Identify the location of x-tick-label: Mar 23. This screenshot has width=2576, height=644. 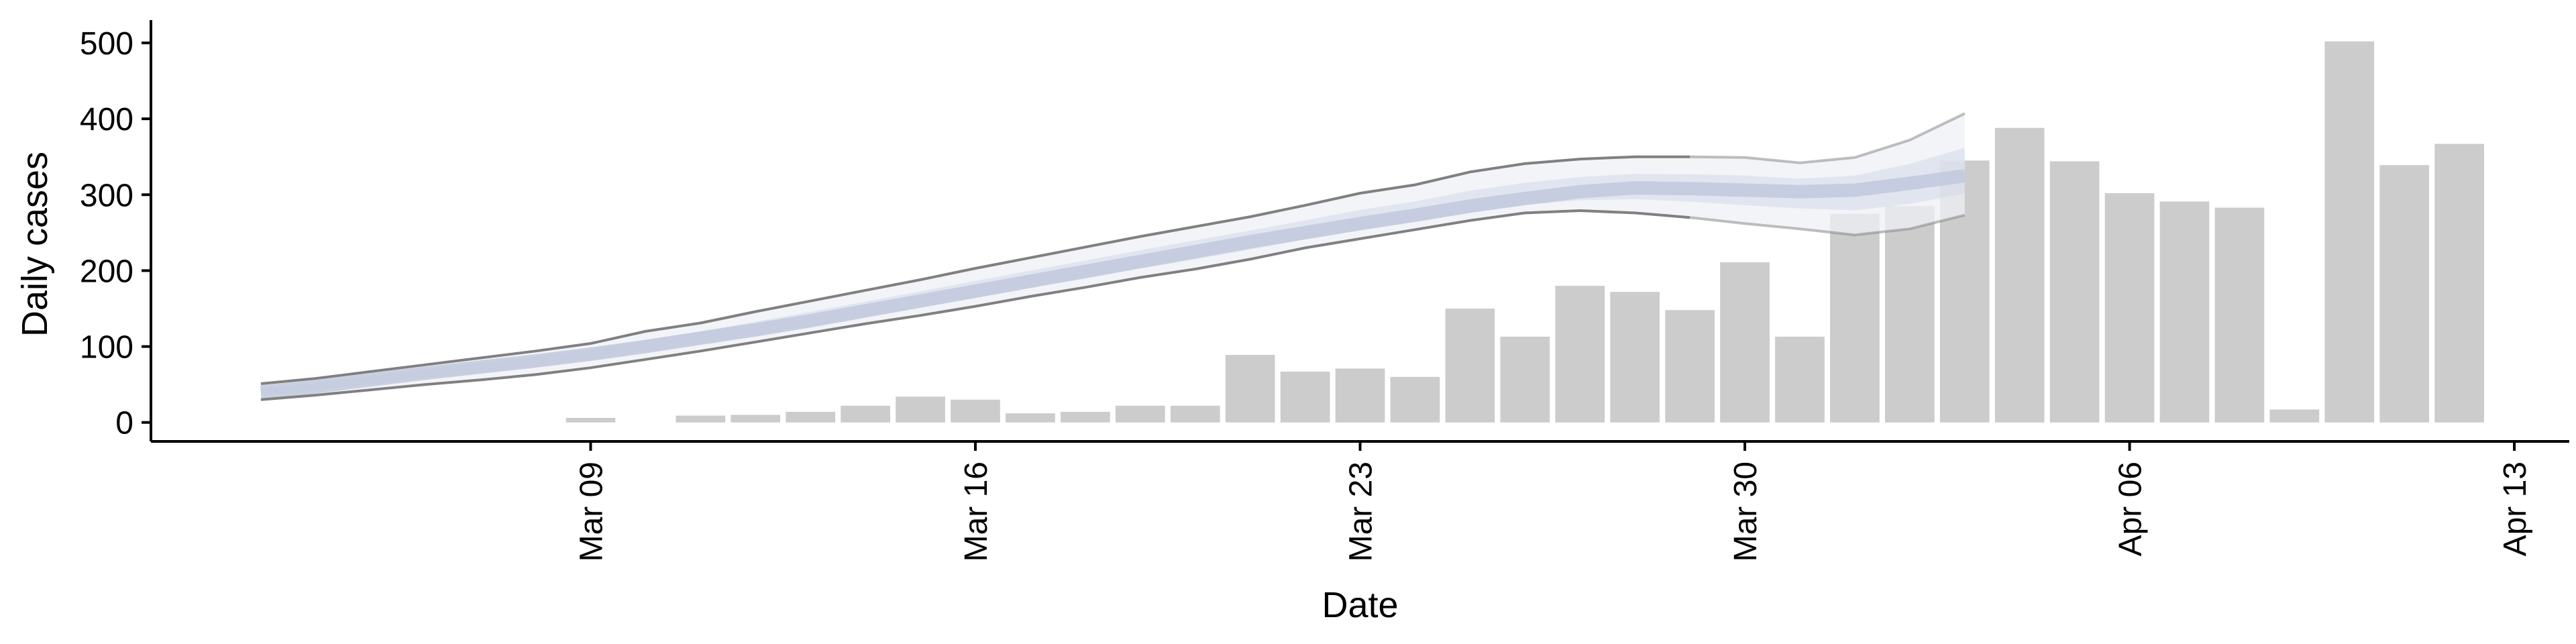
(1361, 511).